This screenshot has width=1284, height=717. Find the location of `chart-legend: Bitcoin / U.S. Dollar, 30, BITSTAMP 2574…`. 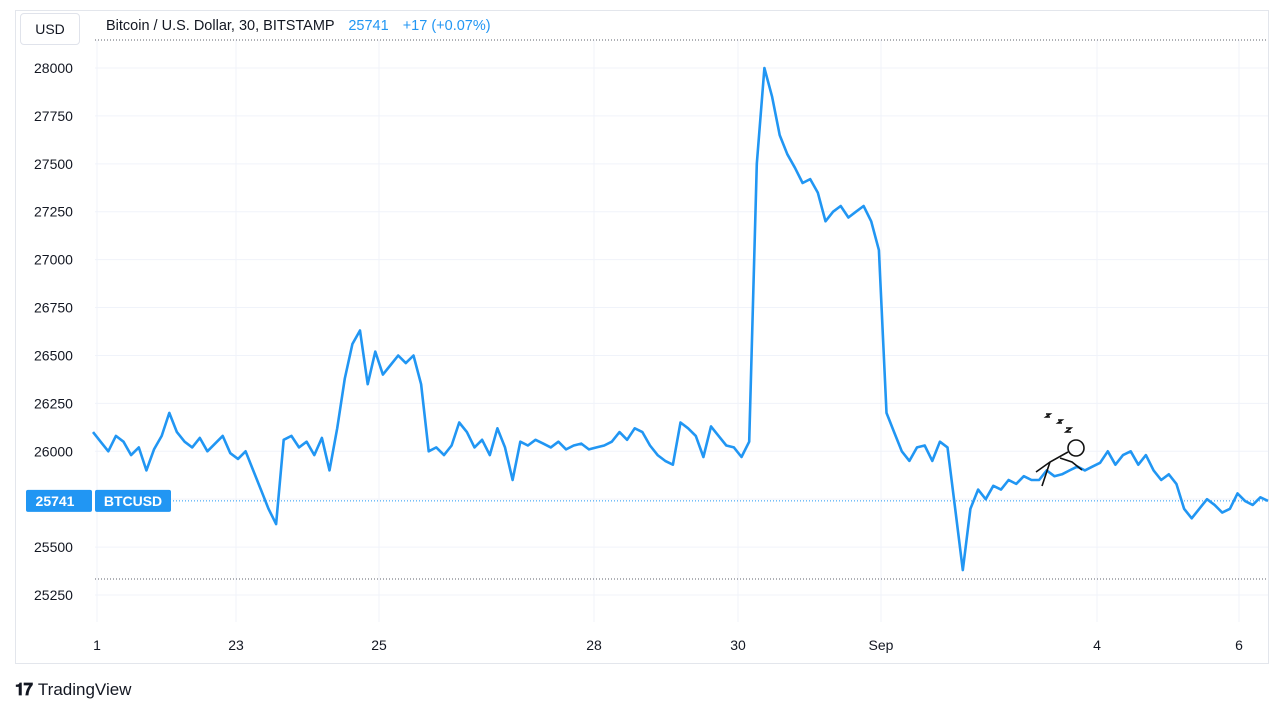

chart-legend: Bitcoin / U.S. Dollar, 30, BITSTAMP 2574… is located at coordinates (298, 26).